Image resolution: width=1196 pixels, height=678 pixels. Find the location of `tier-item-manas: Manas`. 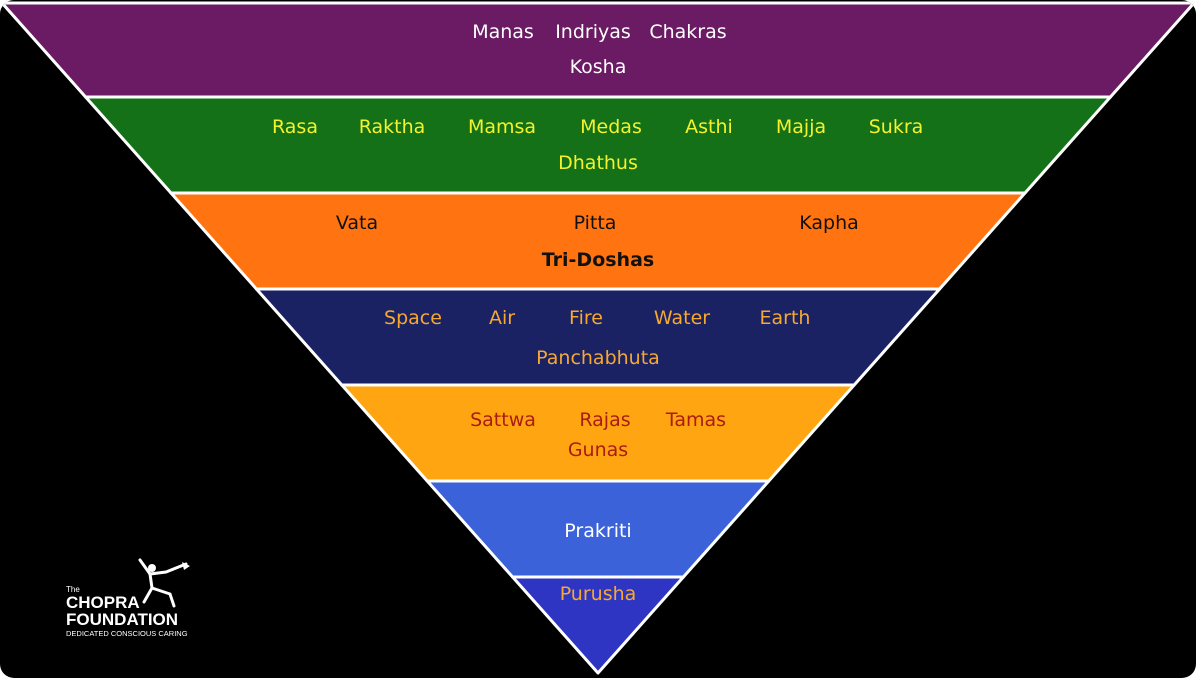

tier-item-manas: Manas is located at coordinates (503, 32).